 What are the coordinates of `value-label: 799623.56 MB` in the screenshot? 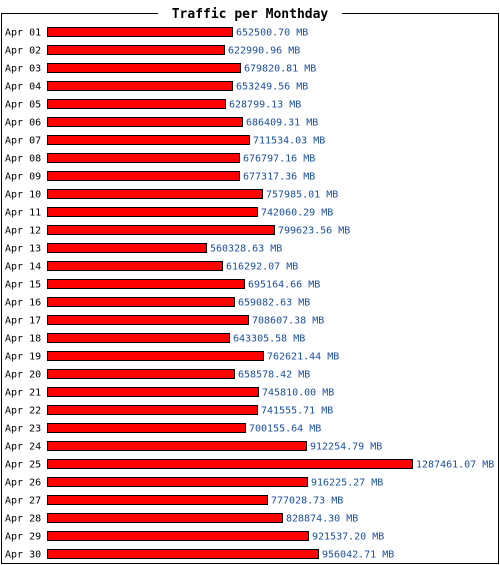 It's located at (314, 231).